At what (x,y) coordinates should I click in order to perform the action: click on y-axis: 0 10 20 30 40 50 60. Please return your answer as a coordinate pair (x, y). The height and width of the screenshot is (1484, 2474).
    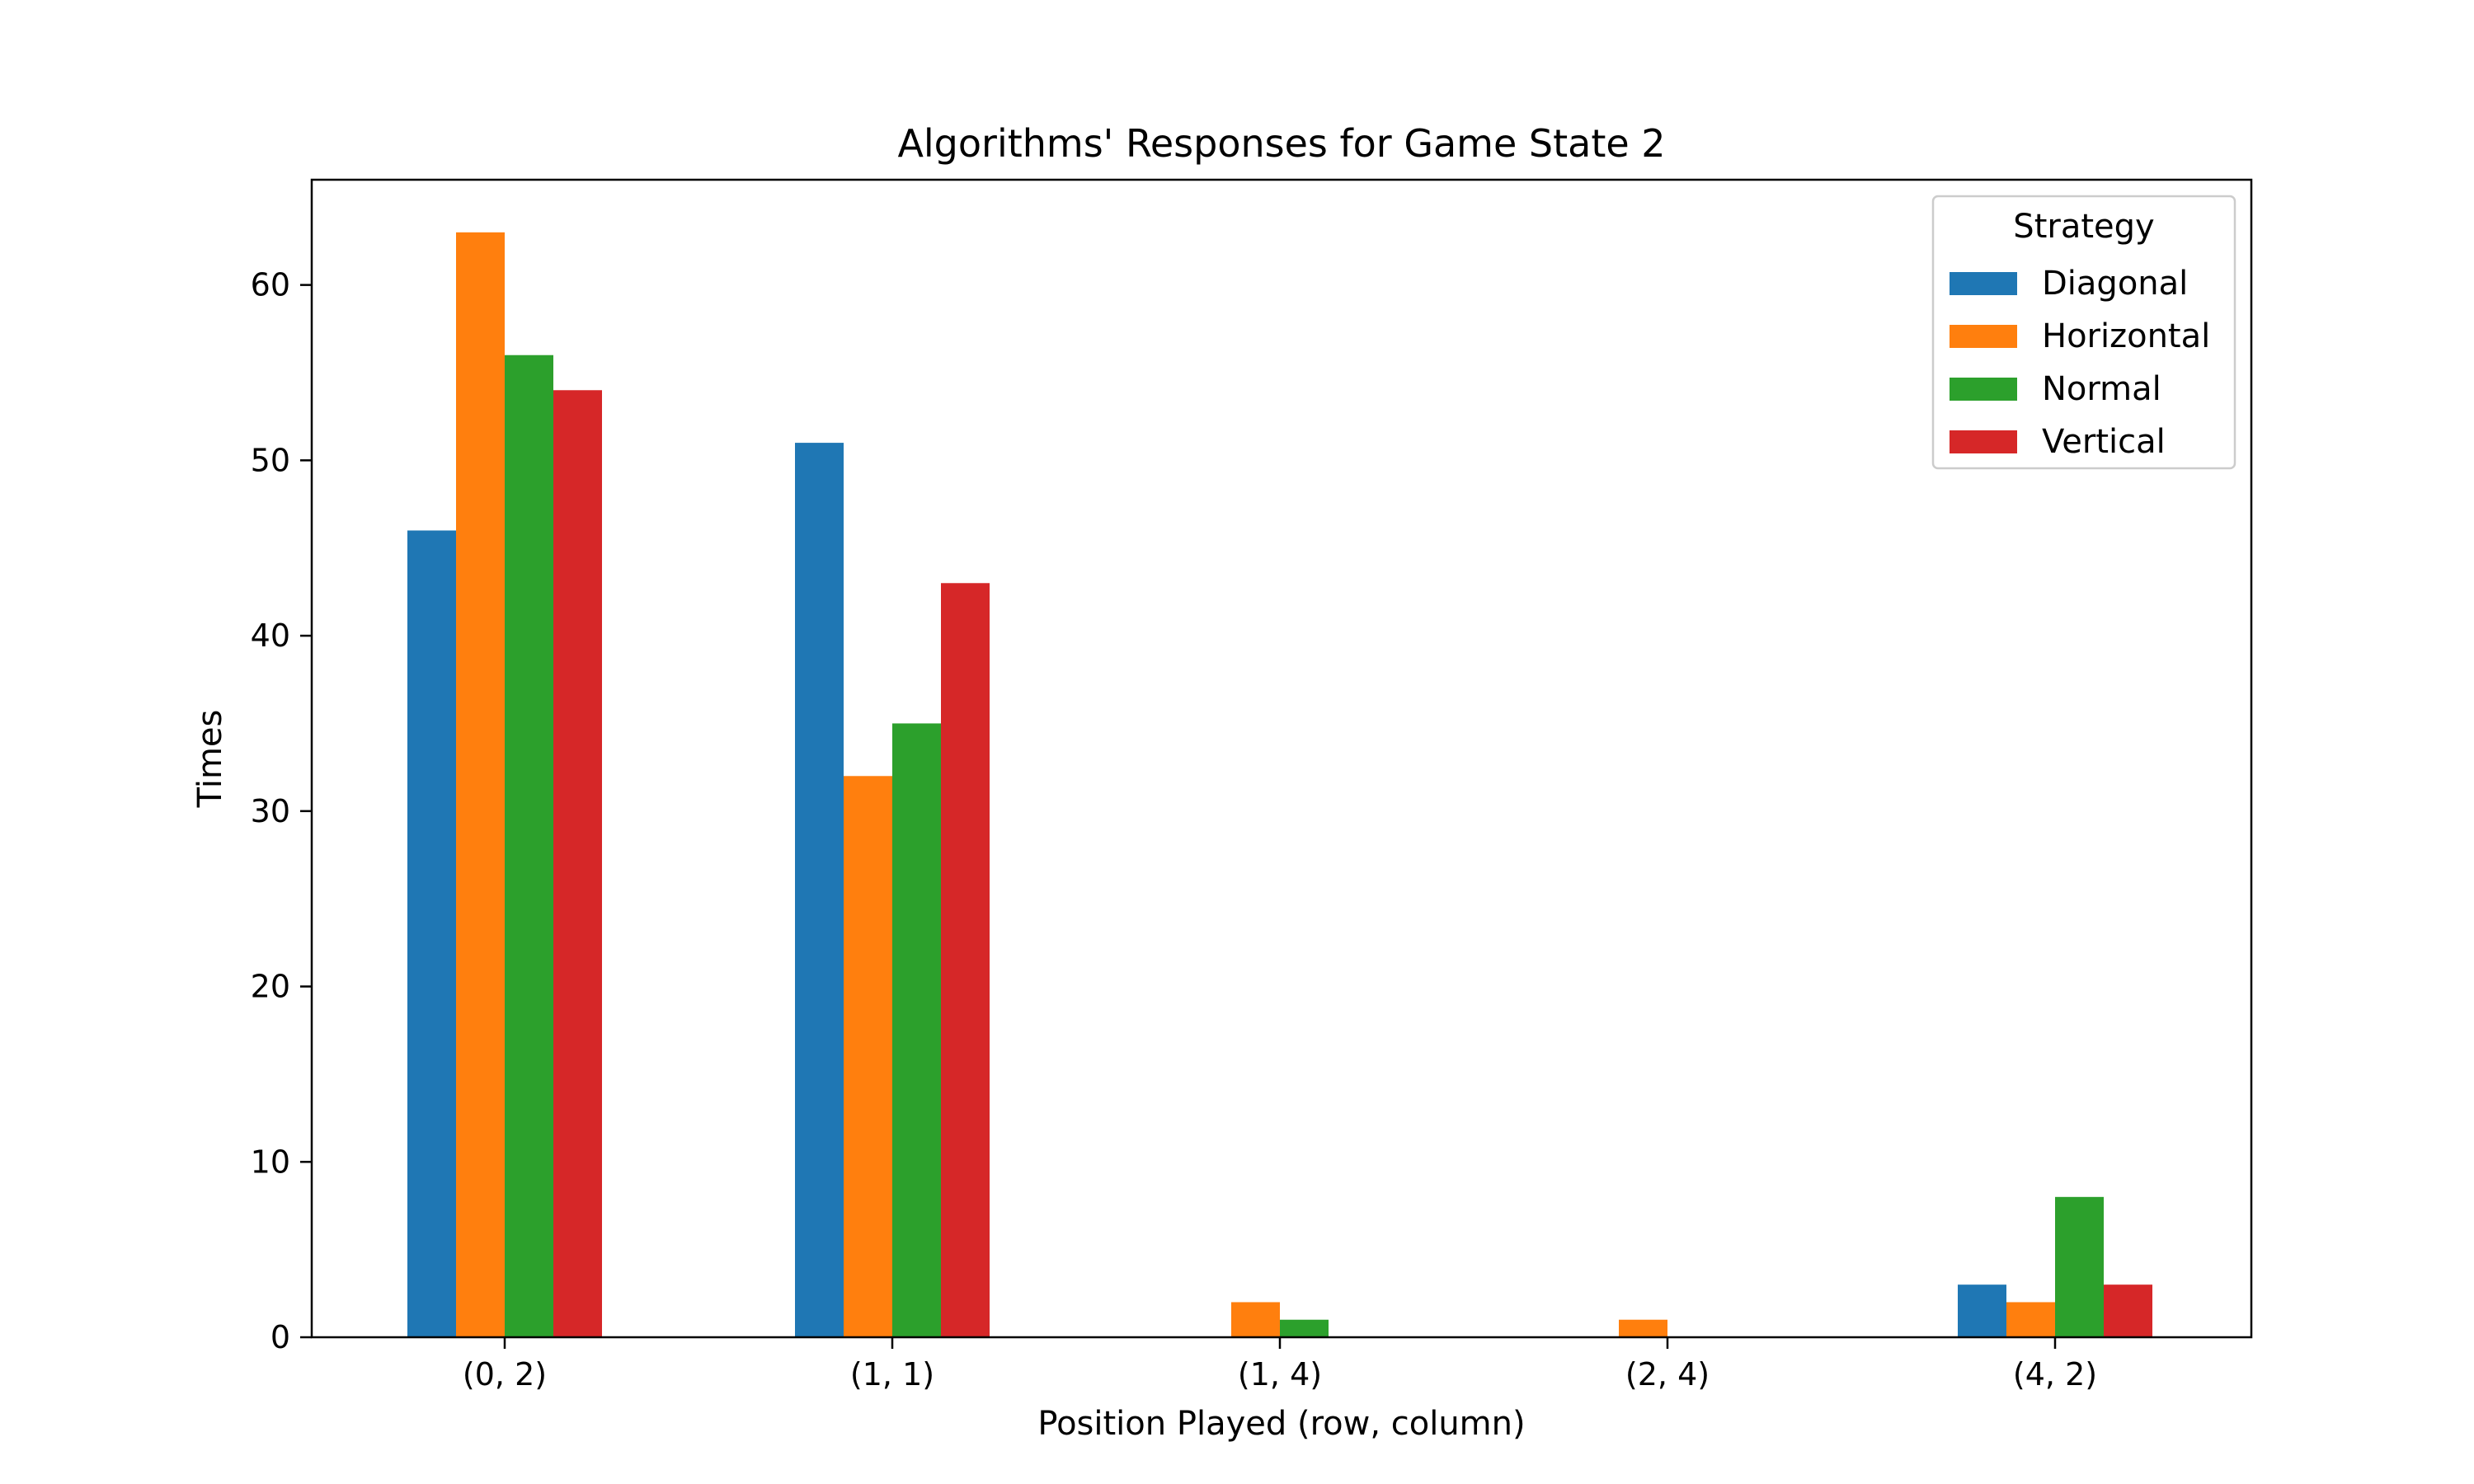
    Looking at the image, I should click on (281, 811).